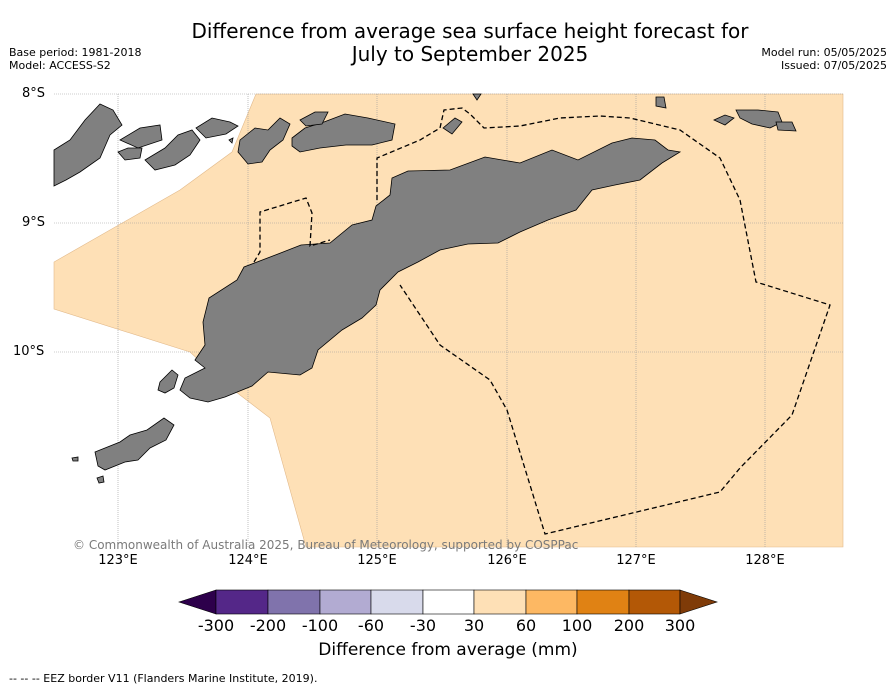  I want to click on model-run: Model run: 05/05/2025, so click(824, 52).